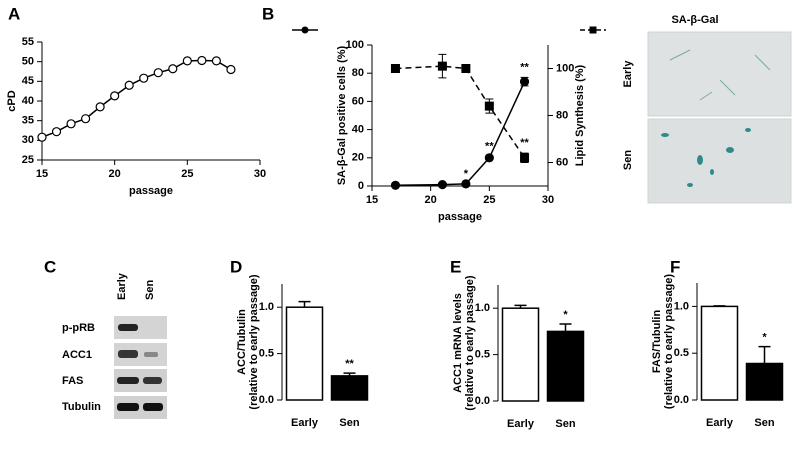  Describe the element at coordinates (449, 30) in the screenshot. I see `legend-symbols` at that location.